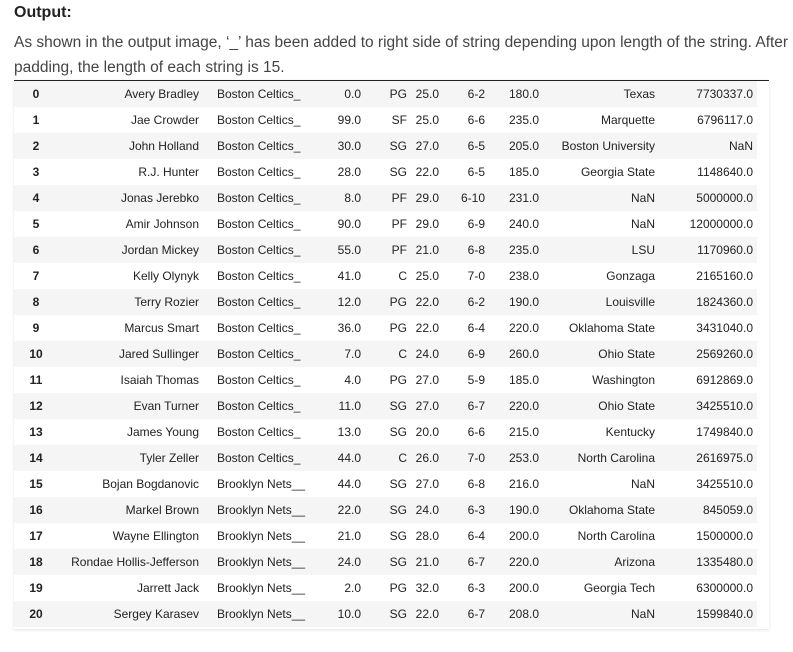 This screenshot has height=652, width=793. What do you see at coordinates (165, 276) in the screenshot?
I see `player-name-cell: Kelly Olynyk` at bounding box center [165, 276].